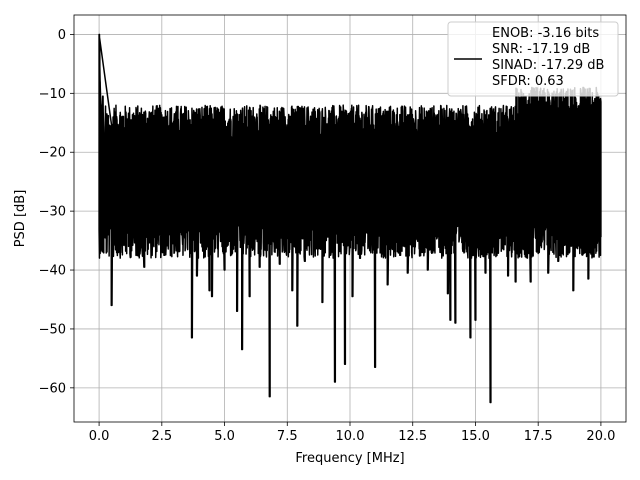 The height and width of the screenshot is (480, 640). What do you see at coordinates (20, 219) in the screenshot?
I see `y-axis-label: PSD [dB]` at bounding box center [20, 219].